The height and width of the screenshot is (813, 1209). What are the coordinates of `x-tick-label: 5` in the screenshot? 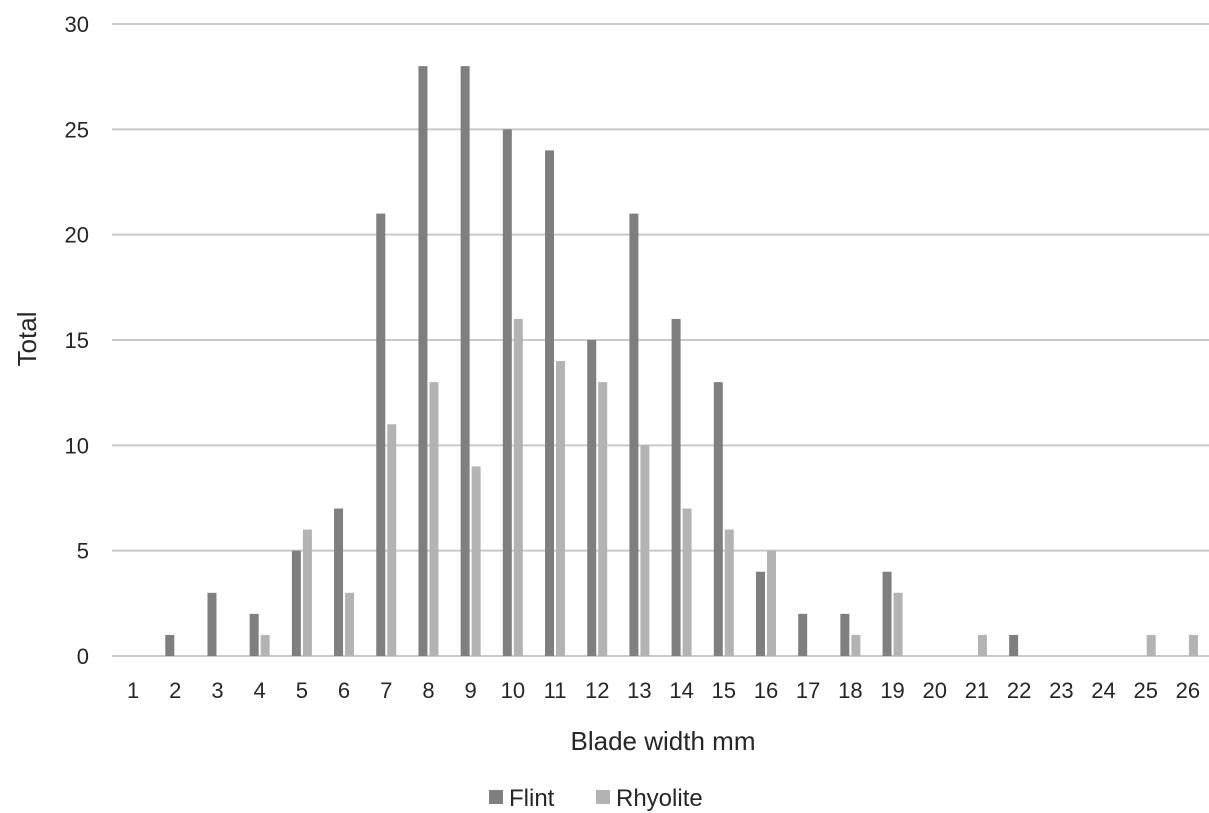 It's located at (302, 690).